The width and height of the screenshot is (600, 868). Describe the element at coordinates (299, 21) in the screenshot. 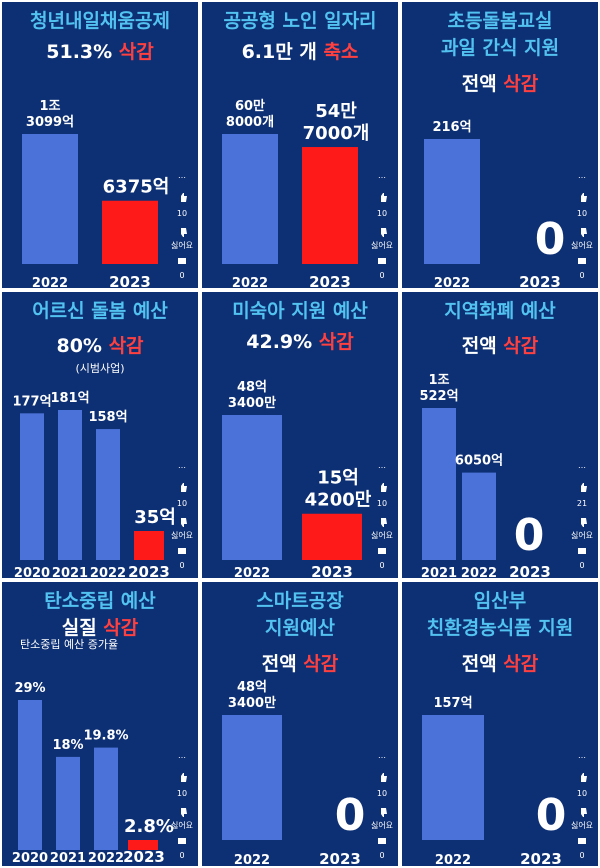

I see `chart-title: 공공형 노인 일자리` at that location.